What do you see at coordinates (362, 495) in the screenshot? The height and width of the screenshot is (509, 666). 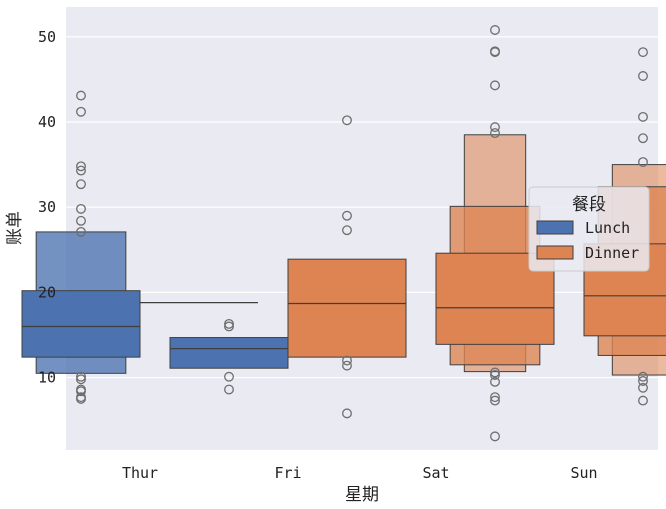 I see `x-axis-label: 星期` at bounding box center [362, 495].